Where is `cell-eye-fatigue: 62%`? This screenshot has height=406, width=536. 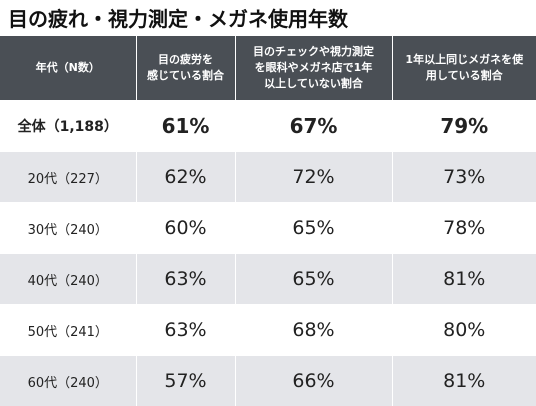
cell-eye-fatigue: 62% is located at coordinates (185, 177).